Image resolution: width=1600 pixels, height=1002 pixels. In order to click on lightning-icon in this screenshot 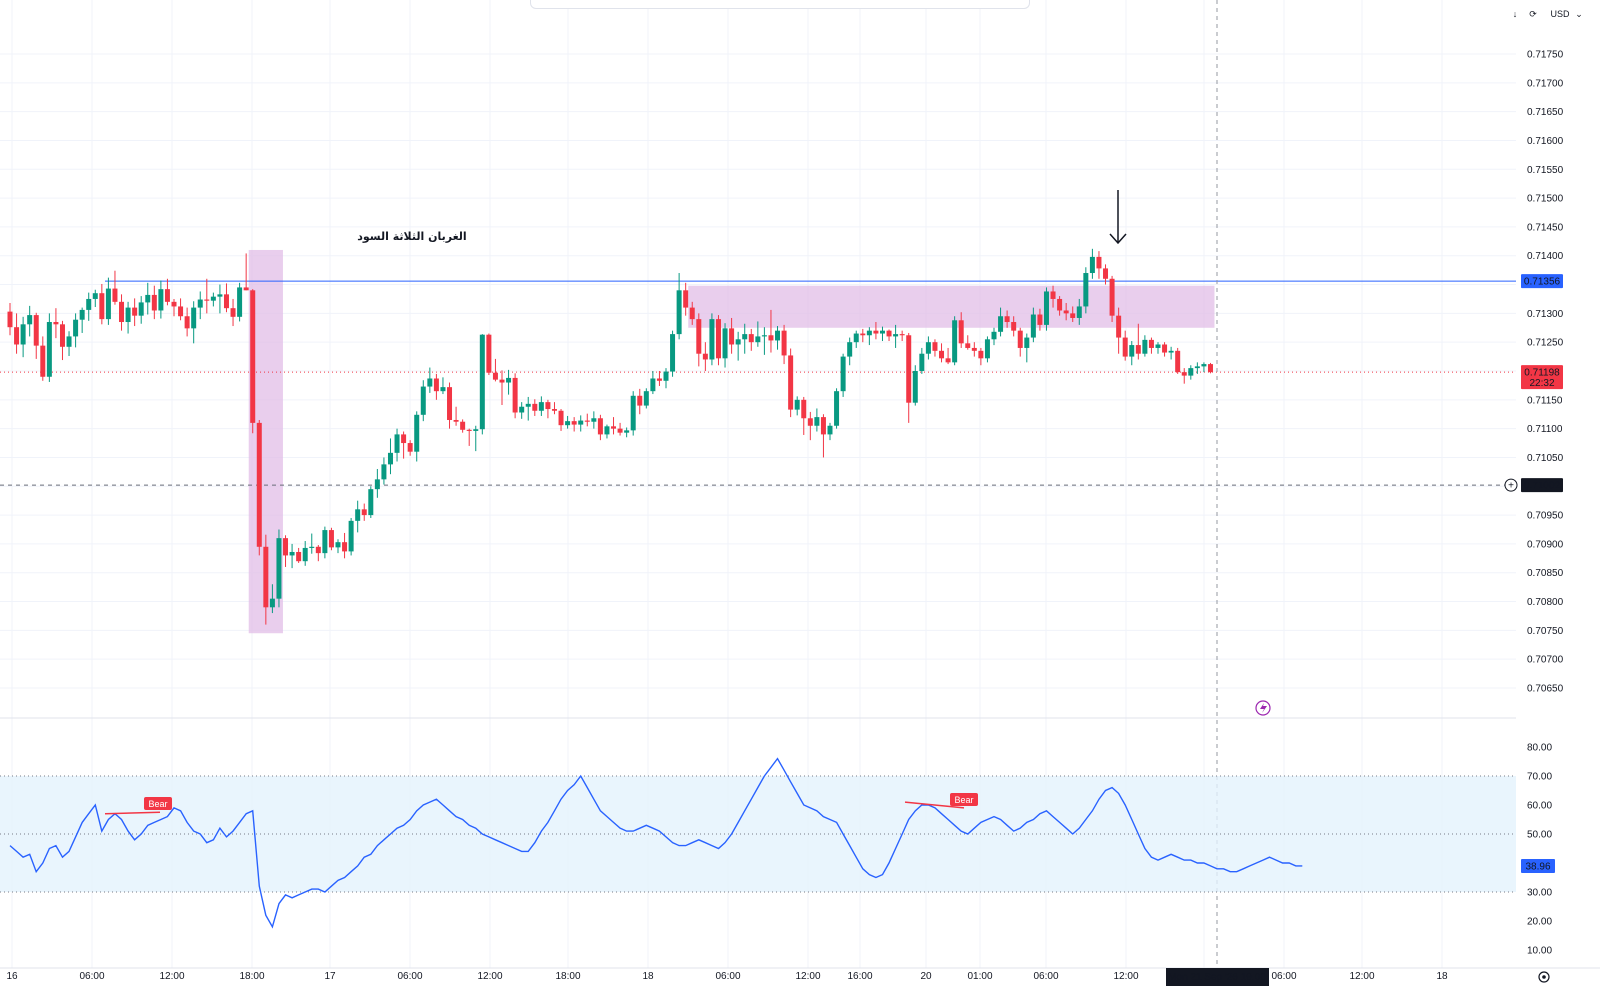, I will do `click(1263, 708)`.